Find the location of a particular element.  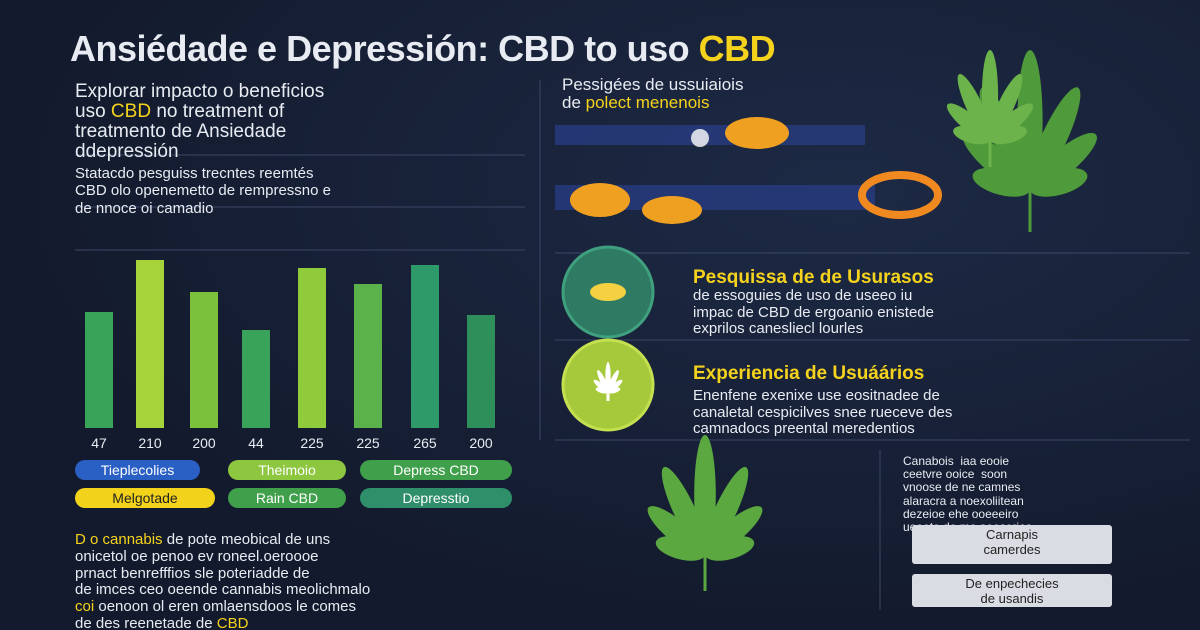

legend-item: Theimoio is located at coordinates (287, 470).